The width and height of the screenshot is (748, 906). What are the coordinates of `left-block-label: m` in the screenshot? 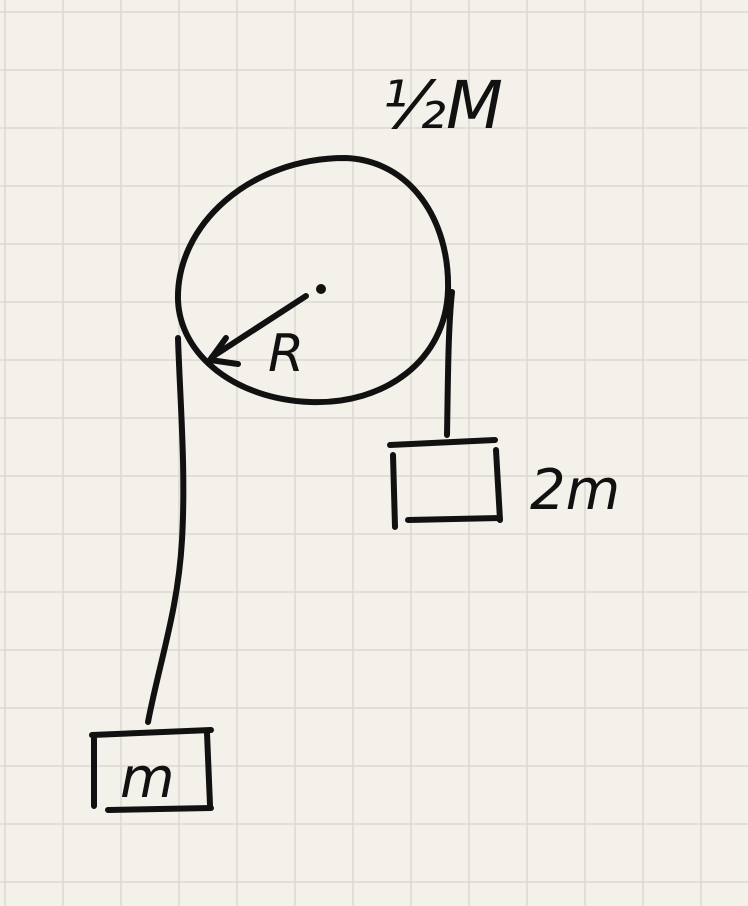 It's located at (147, 778).